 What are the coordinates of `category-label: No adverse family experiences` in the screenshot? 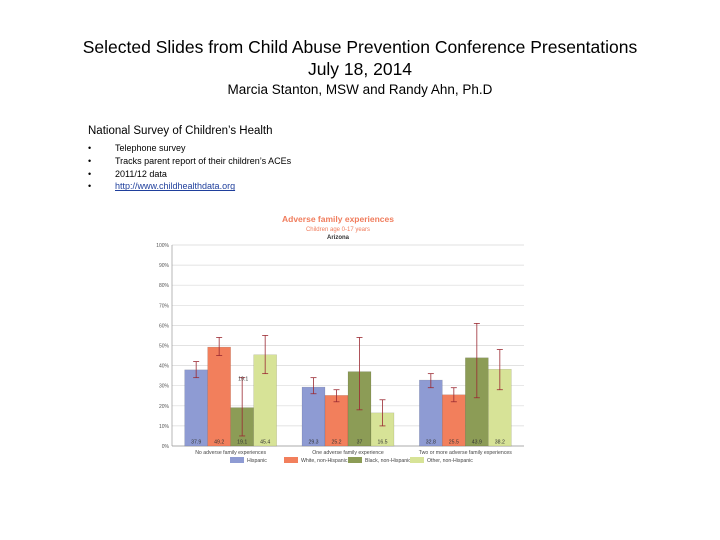 It's located at (230, 453).